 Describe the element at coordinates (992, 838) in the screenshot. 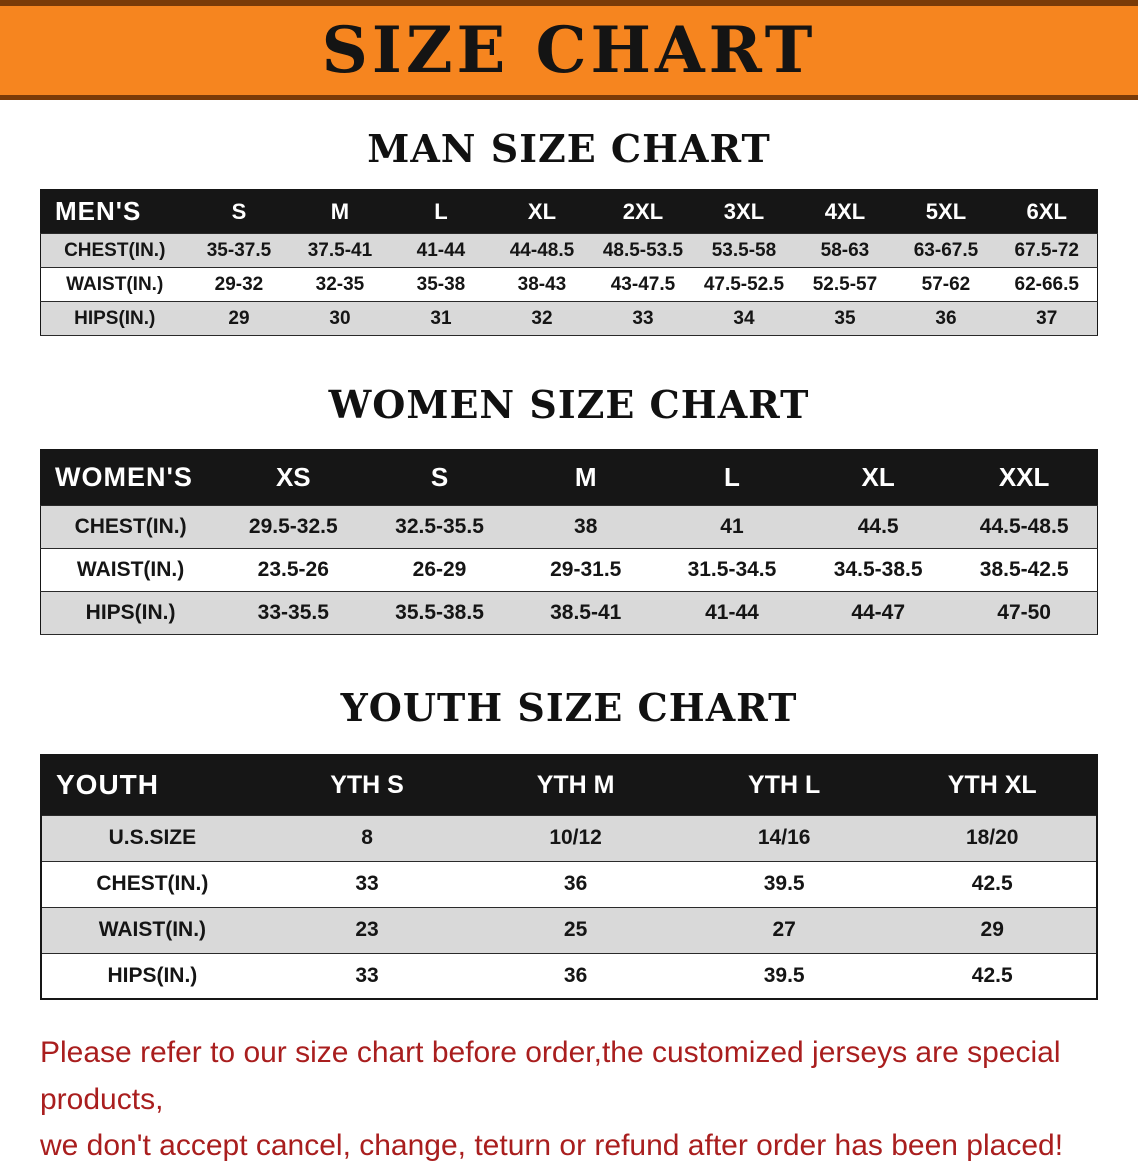

I see `value-cell: 18/20` at that location.